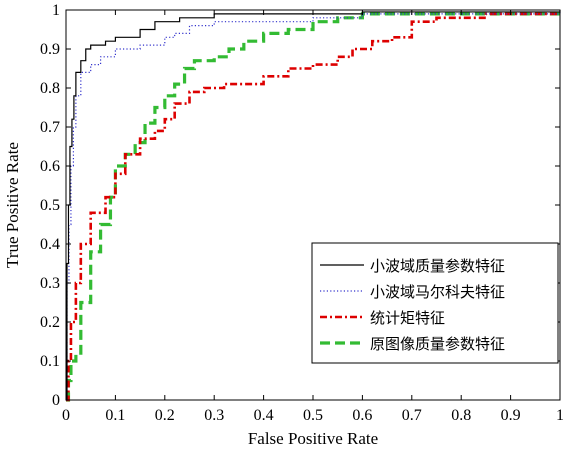 Image resolution: width=567 pixels, height=451 pixels. I want to click on legend-label-4: 原图像质量参数特征, so click(437, 344).